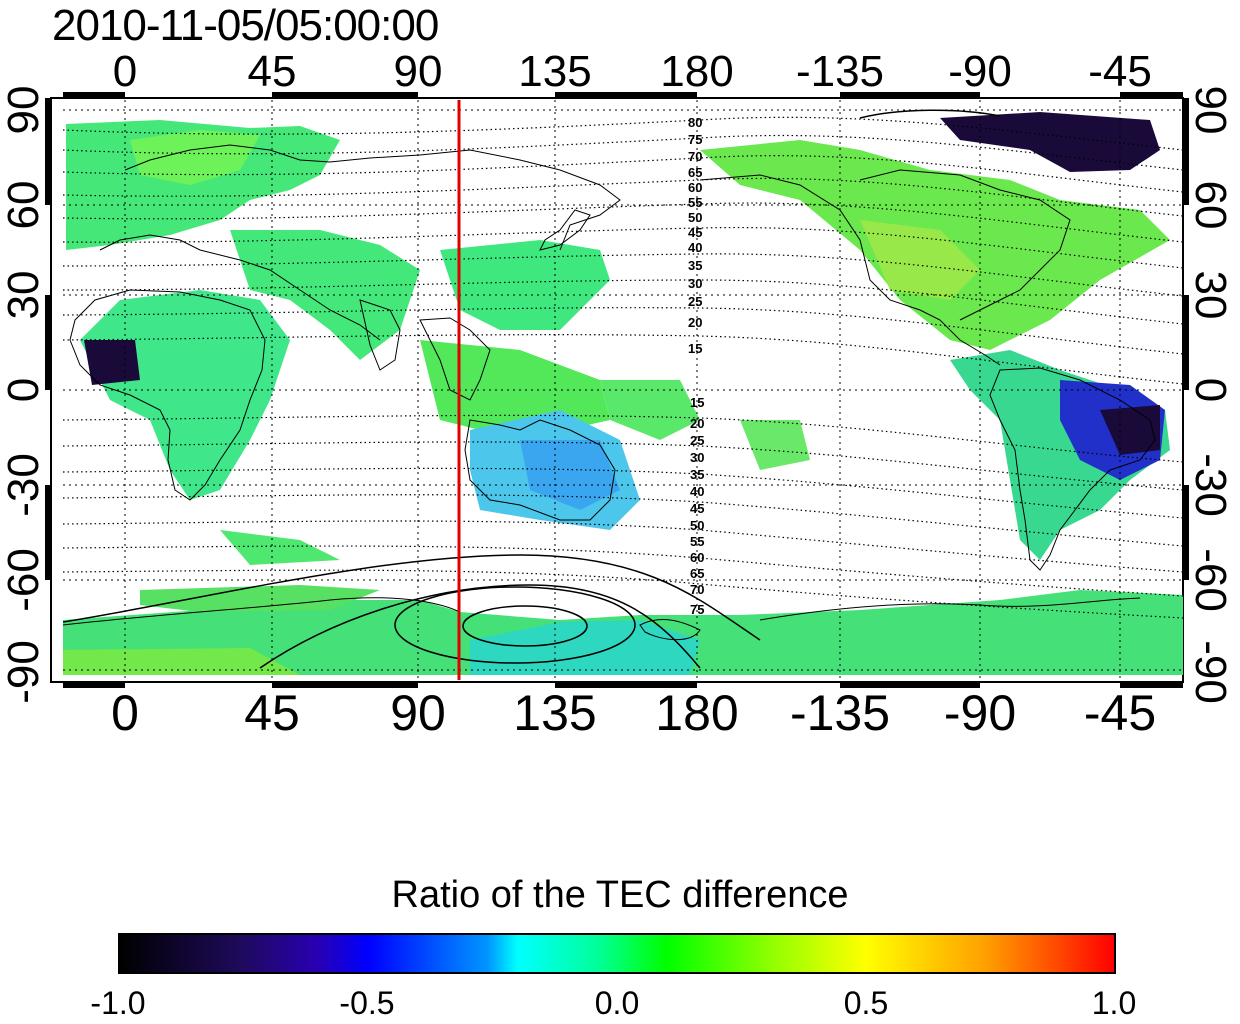 This screenshot has height=1024, width=1240. I want to click on left-lat-tick: -90, so click(24, 672).